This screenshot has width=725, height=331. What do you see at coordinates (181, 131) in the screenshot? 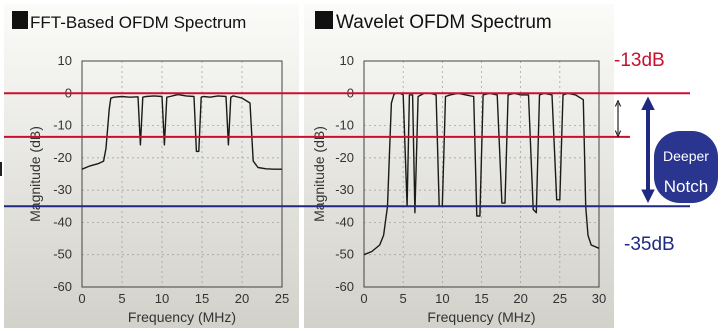
I see `spectrum-trace` at bounding box center [181, 131].